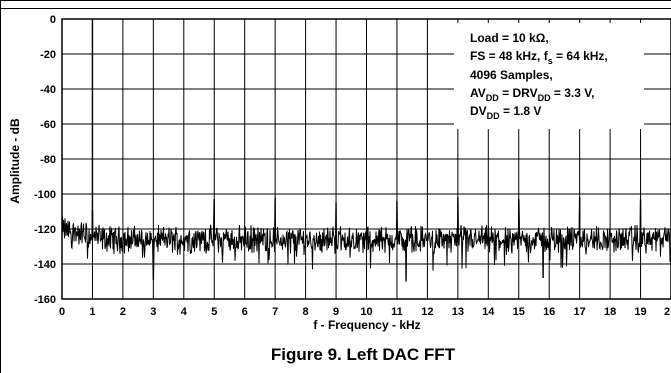  What do you see at coordinates (336, 312) in the screenshot?
I see `x-tick-label: 9` at bounding box center [336, 312].